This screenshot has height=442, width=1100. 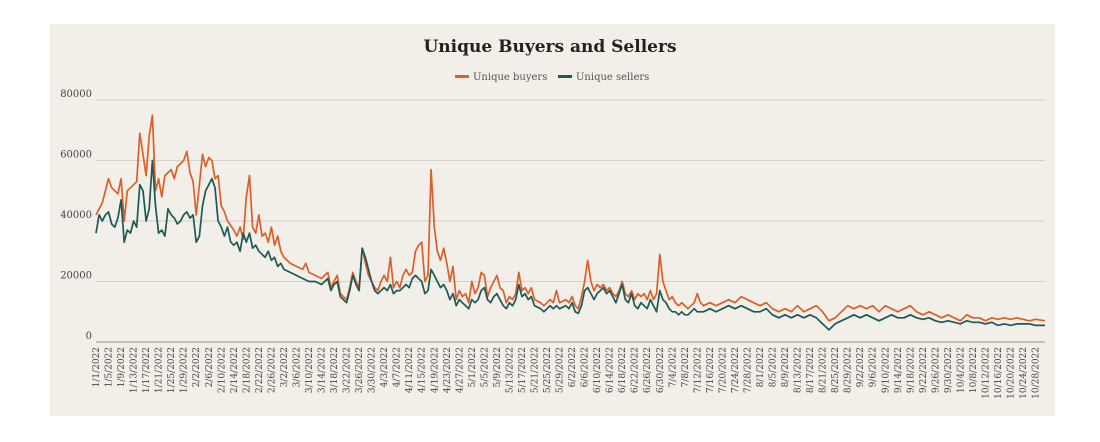 What do you see at coordinates (285, 367) in the screenshot?
I see `x-tick-label: 3/2/2022` at bounding box center [285, 367].